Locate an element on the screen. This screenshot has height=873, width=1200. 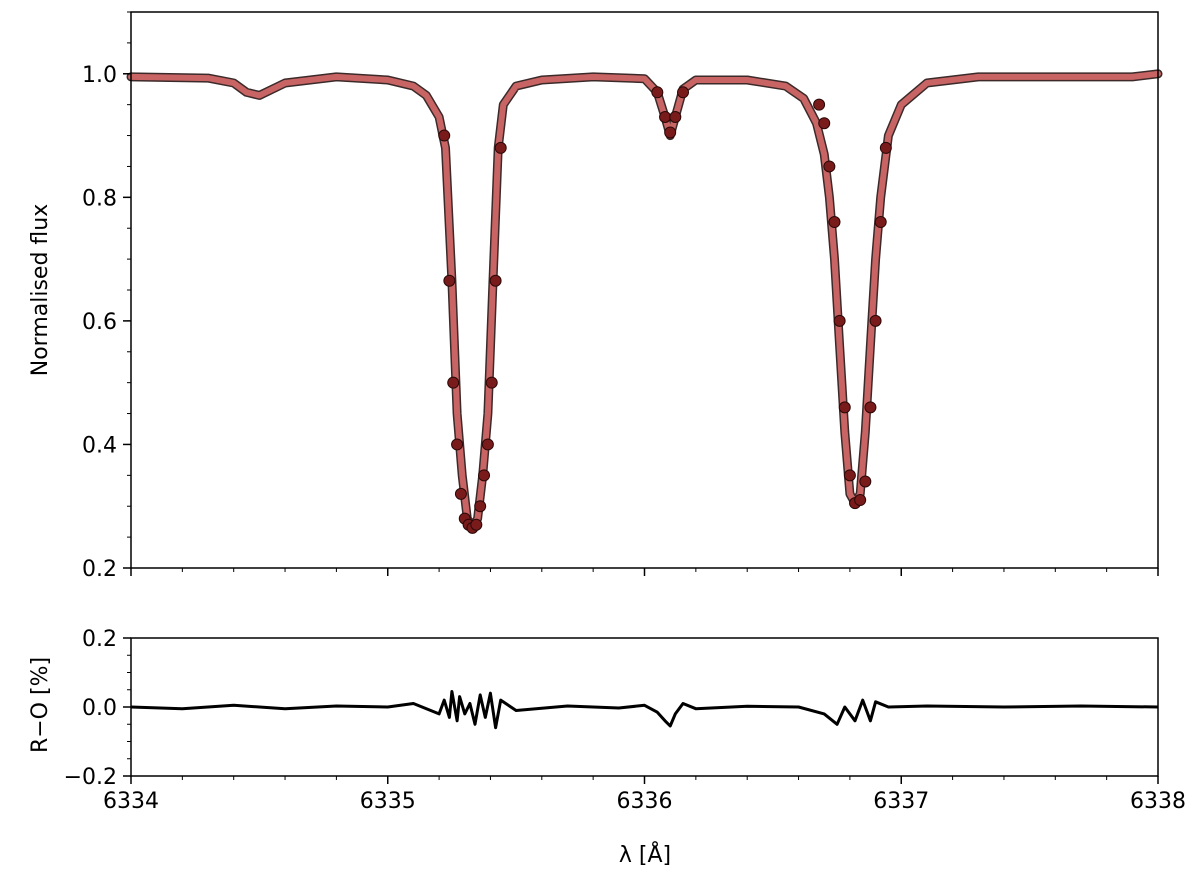
residual-residual-line is located at coordinates (644, 710).